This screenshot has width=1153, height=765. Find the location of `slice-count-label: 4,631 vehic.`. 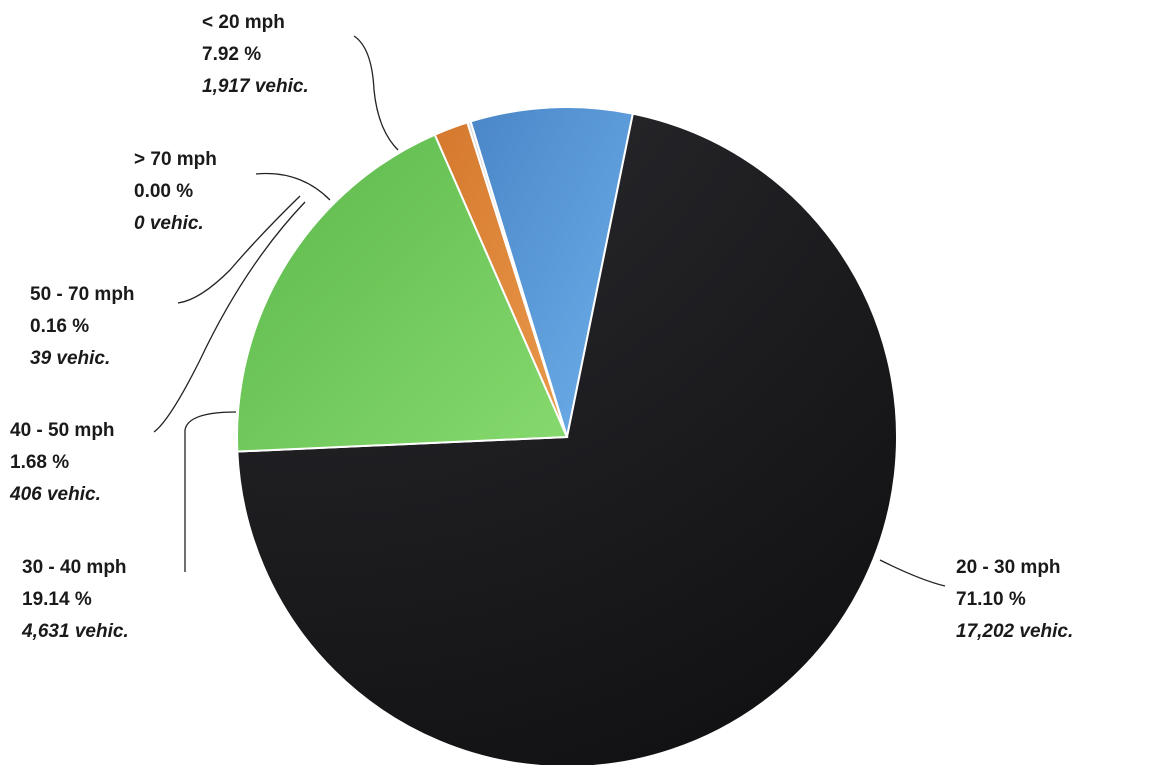

slice-count-label: 4,631 vehic. is located at coordinates (75, 631).